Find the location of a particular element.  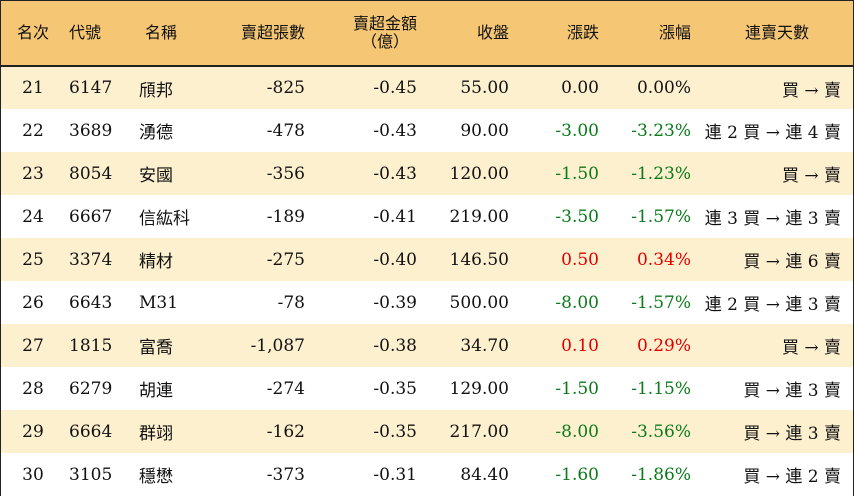

cell-rank: 22 is located at coordinates (33, 130).